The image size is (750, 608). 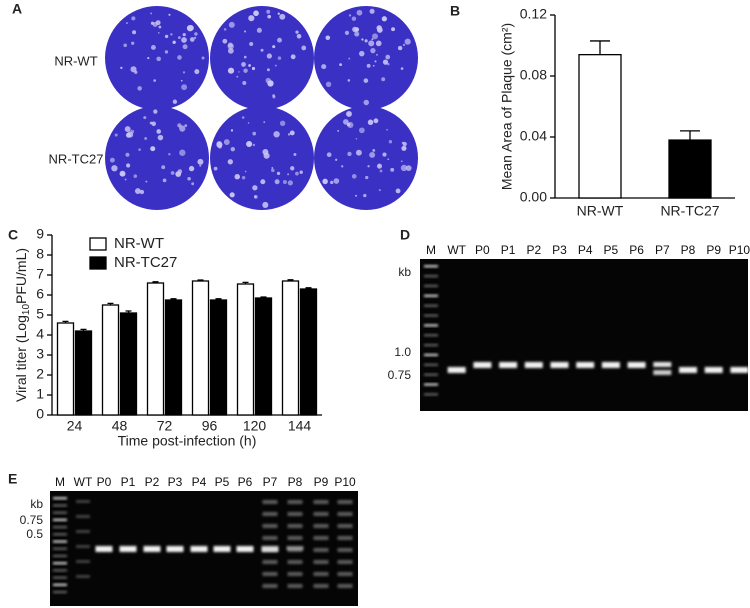 What do you see at coordinates (508, 250) in the screenshot?
I see `lane-label: P1` at bounding box center [508, 250].